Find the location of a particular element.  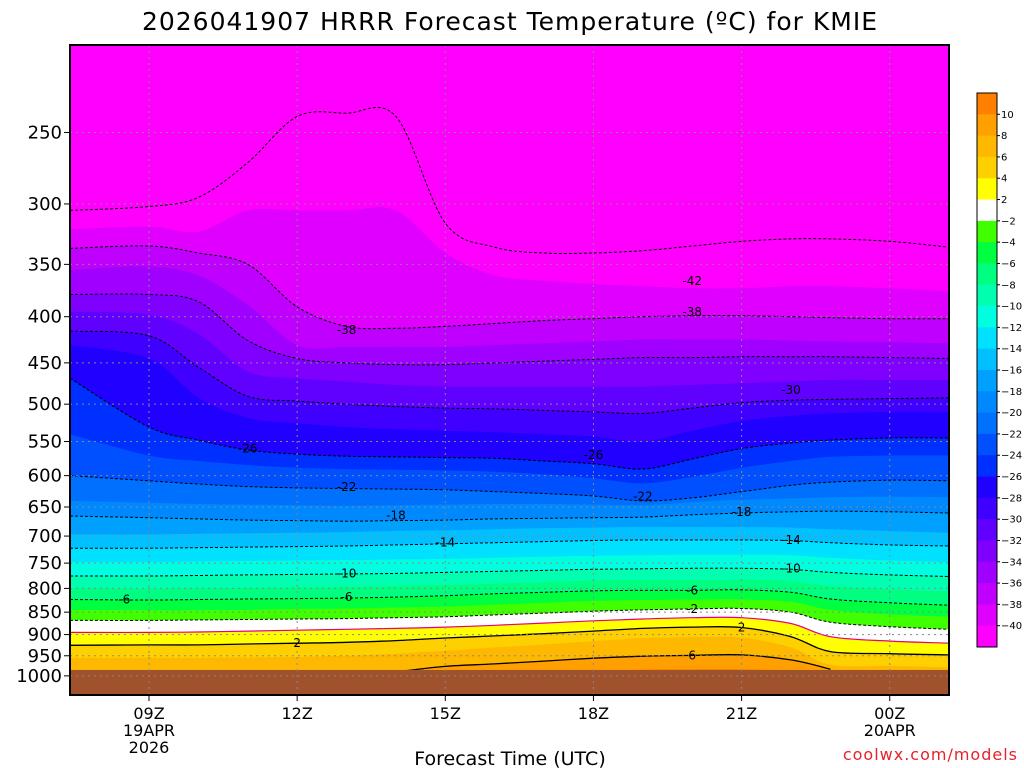

colorbar-label: −38 is located at coordinates (1011, 605).